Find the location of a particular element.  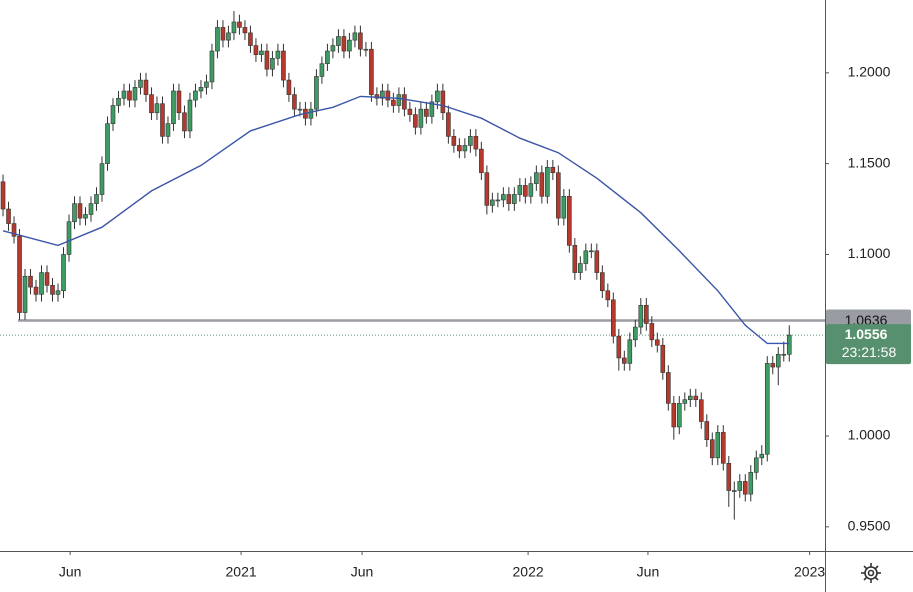

y-tick-label: 1.1000 is located at coordinates (869, 253).